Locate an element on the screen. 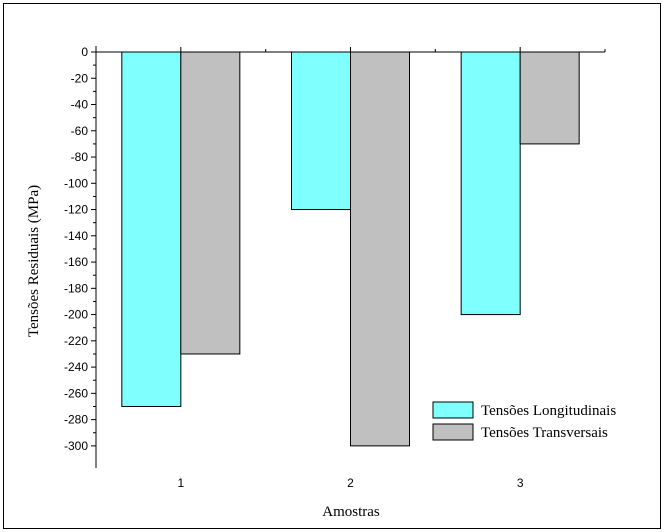 The image size is (664, 532). y-tick-label: -120 is located at coordinates (76, 210).